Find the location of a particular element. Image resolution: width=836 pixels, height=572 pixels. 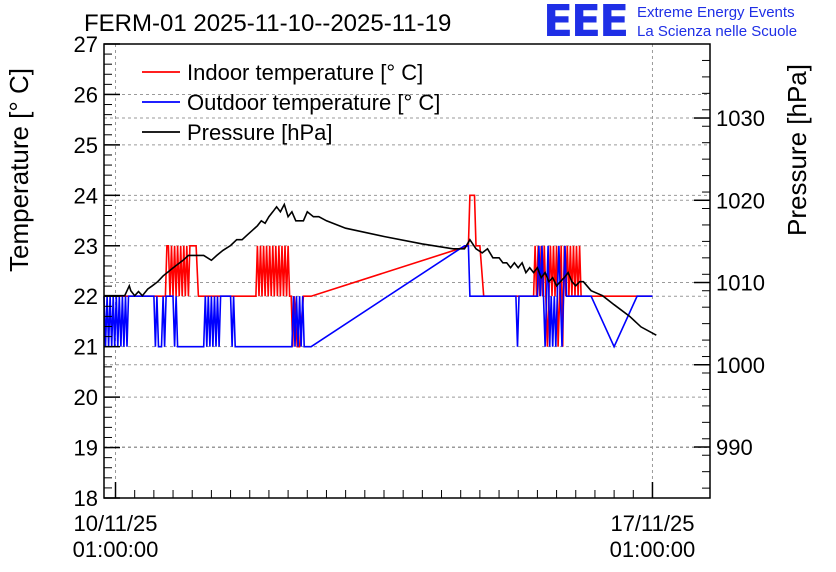

y2-tick-label: 990 is located at coordinates (734, 447).